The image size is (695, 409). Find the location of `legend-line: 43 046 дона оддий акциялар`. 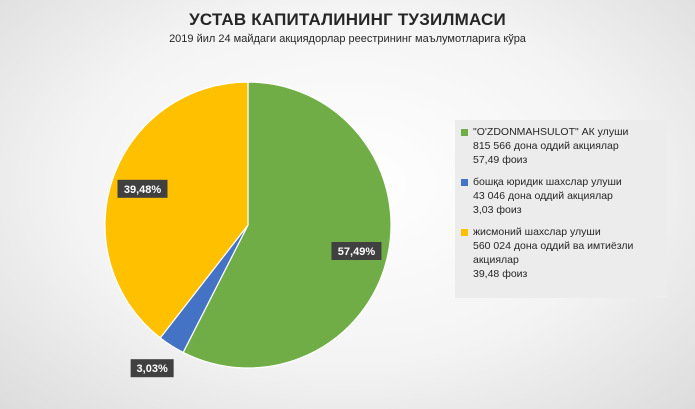

legend-line: 43 046 дона оддий акциялар is located at coordinates (543, 196).